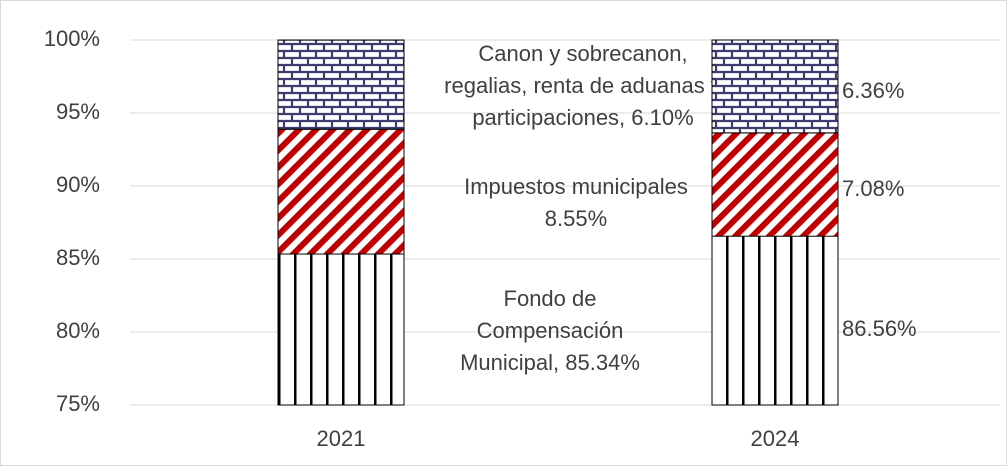  What do you see at coordinates (550, 330) in the screenshot?
I see `data-label: Fondo de Compensación Municipal, 85.34%` at bounding box center [550, 330].